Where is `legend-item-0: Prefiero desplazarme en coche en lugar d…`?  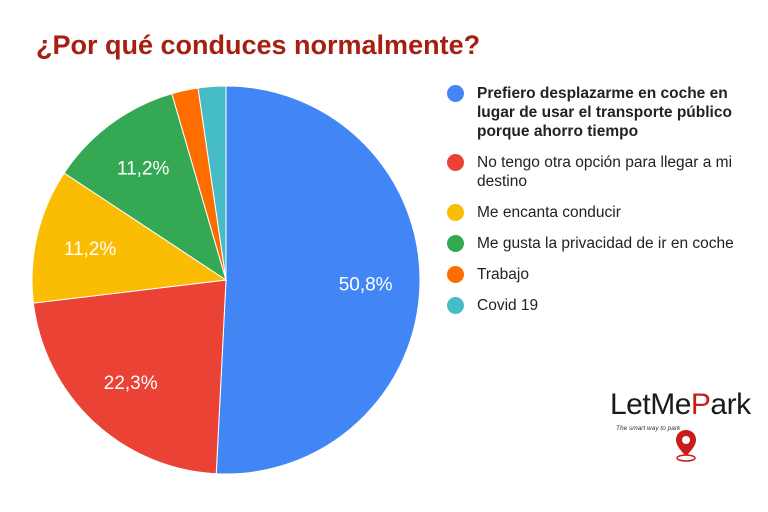 legend-item-0: Prefiero desplazarme en coche en lugar d… is located at coordinates (602, 112).